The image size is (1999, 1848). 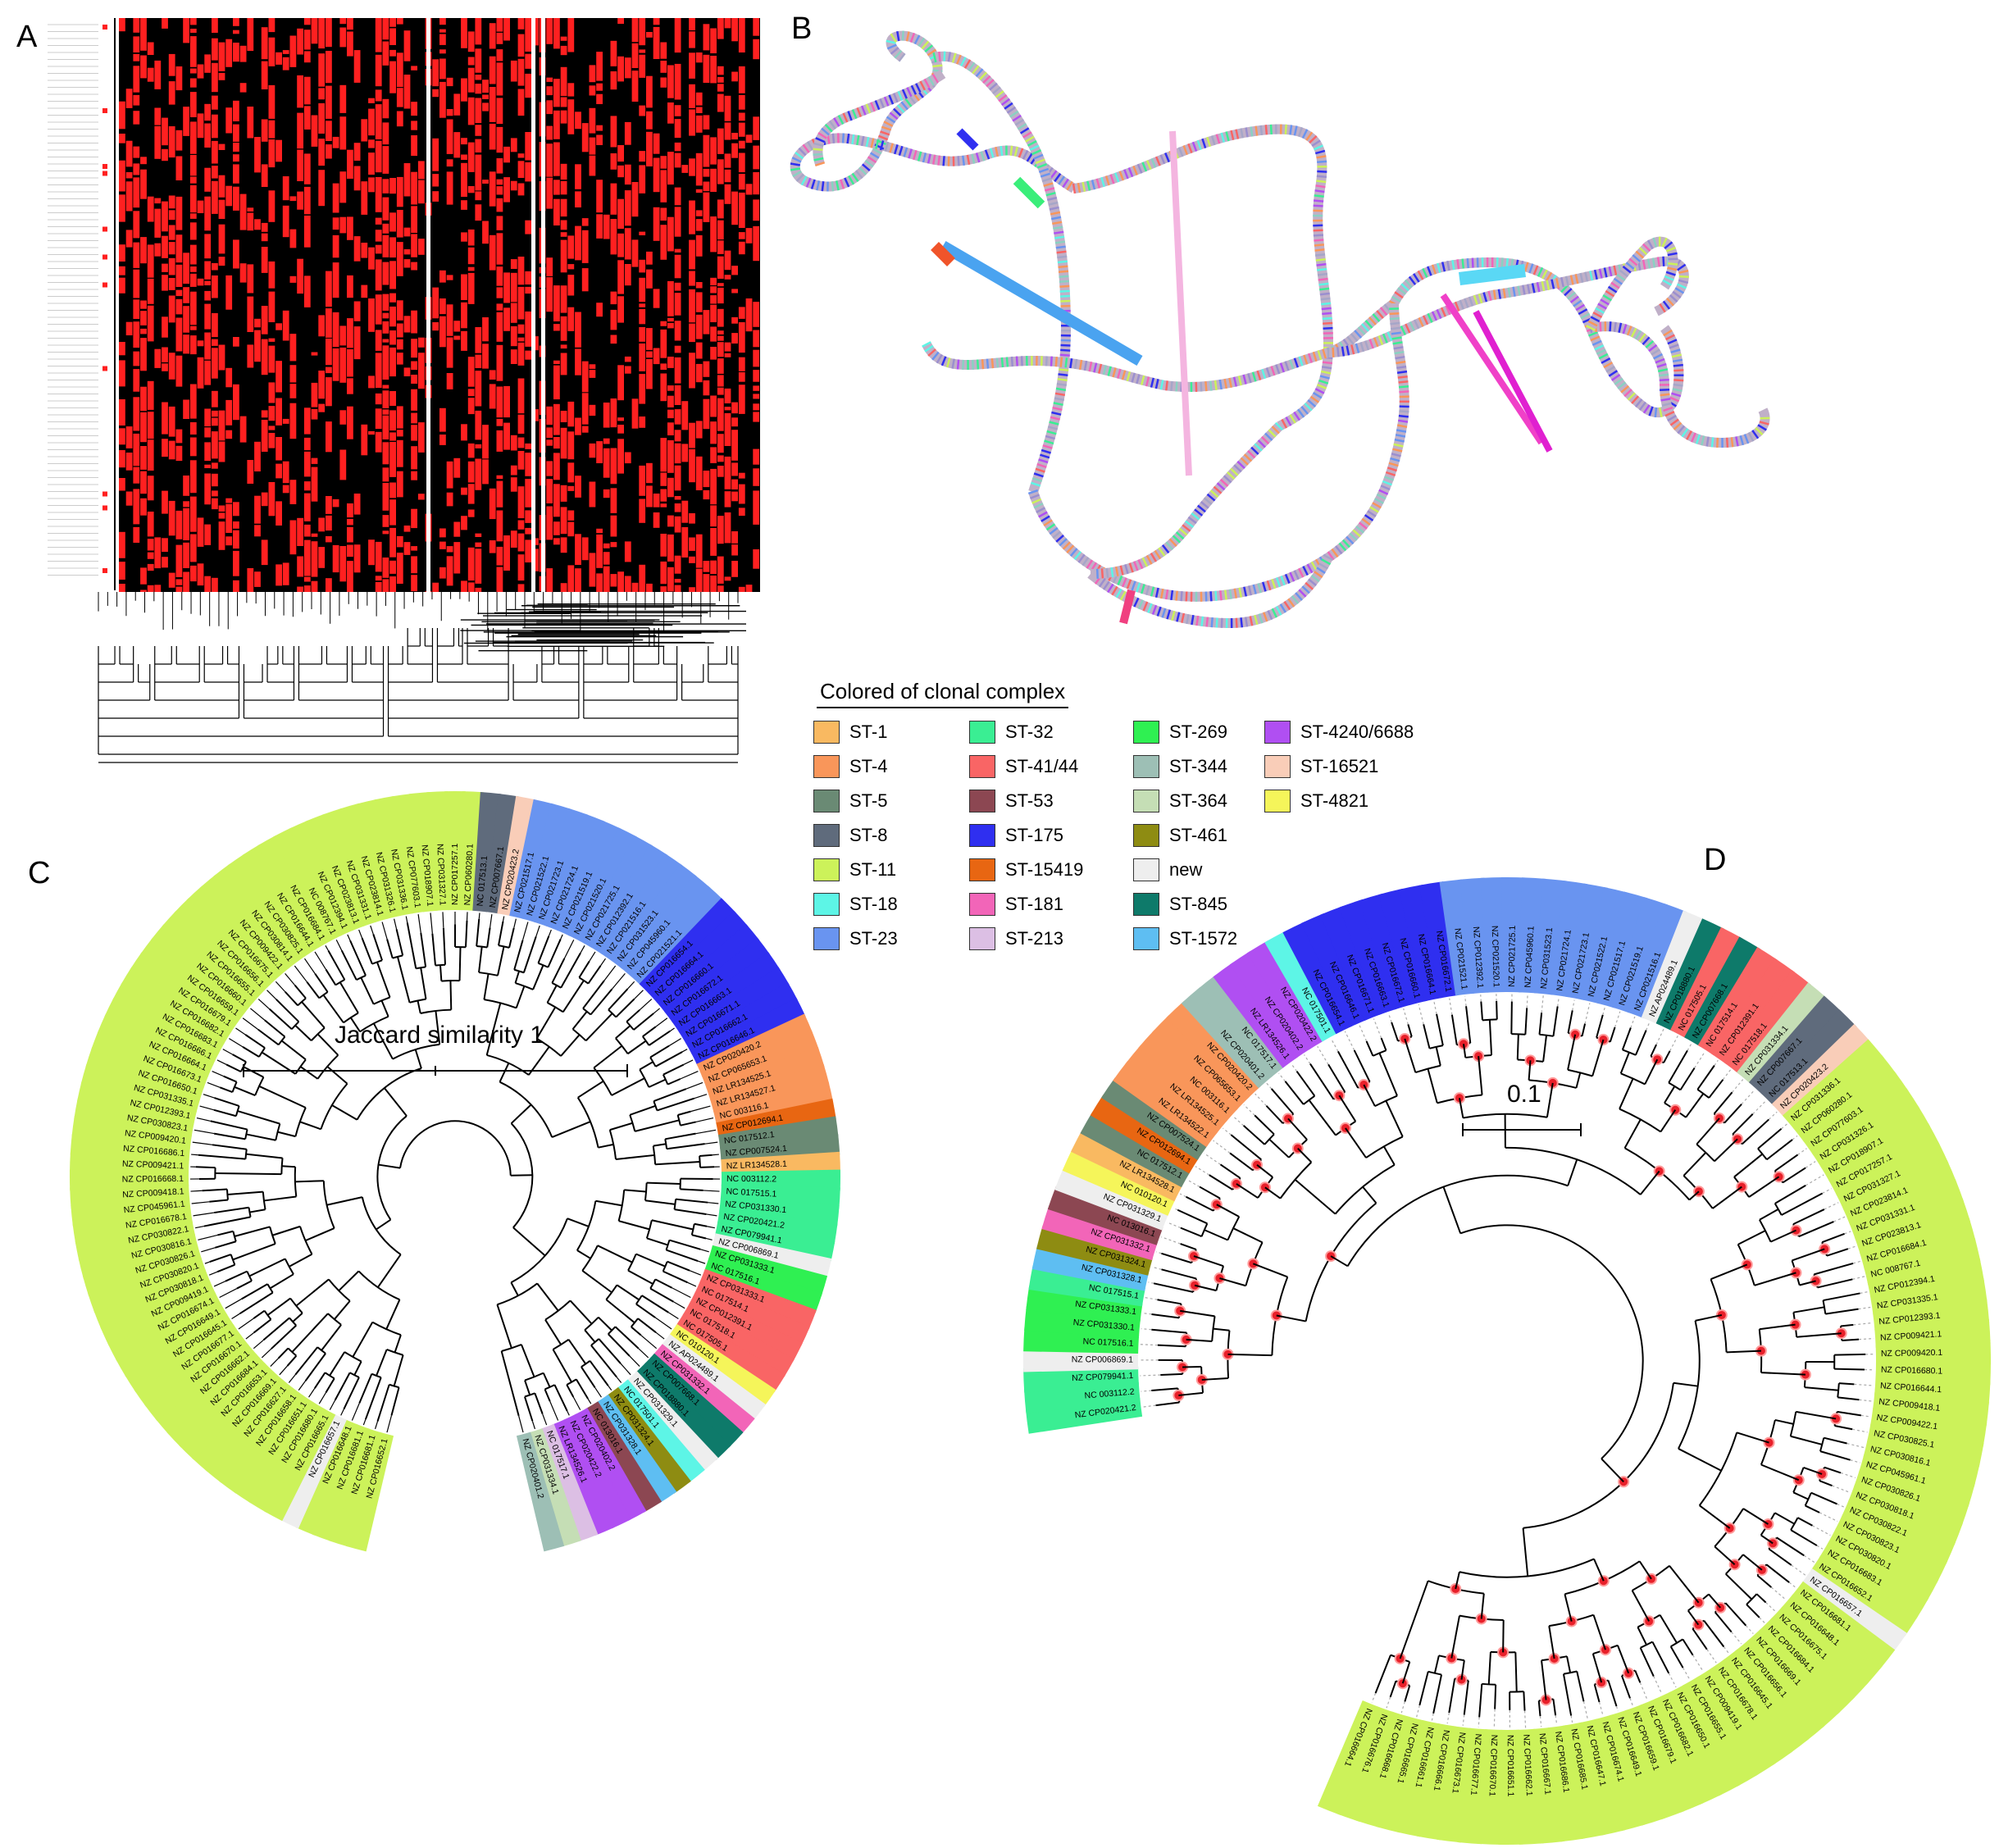 I want to click on legend-label: ST-32, so click(x=1029, y=732).